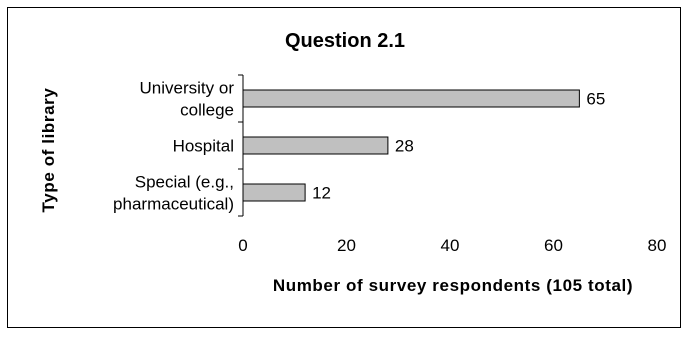  Describe the element at coordinates (173, 193) in the screenshot. I see `category-label-3: Special (e.g., pharmaceutical)` at that location.